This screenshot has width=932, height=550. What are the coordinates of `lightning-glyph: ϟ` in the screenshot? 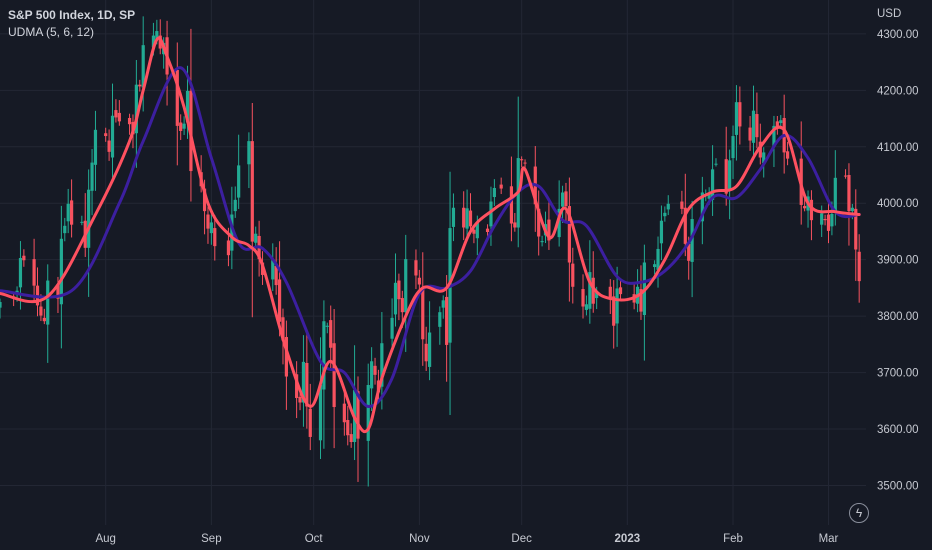 It's located at (859, 513).